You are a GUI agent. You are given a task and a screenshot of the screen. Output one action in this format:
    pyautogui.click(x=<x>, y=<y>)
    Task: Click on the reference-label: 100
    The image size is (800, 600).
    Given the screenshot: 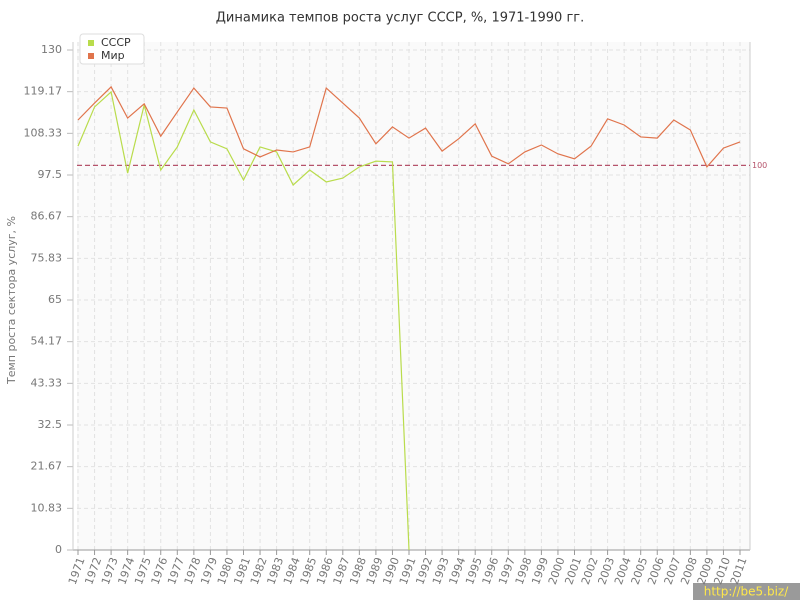 What is the action you would take?
    pyautogui.click(x=759, y=165)
    